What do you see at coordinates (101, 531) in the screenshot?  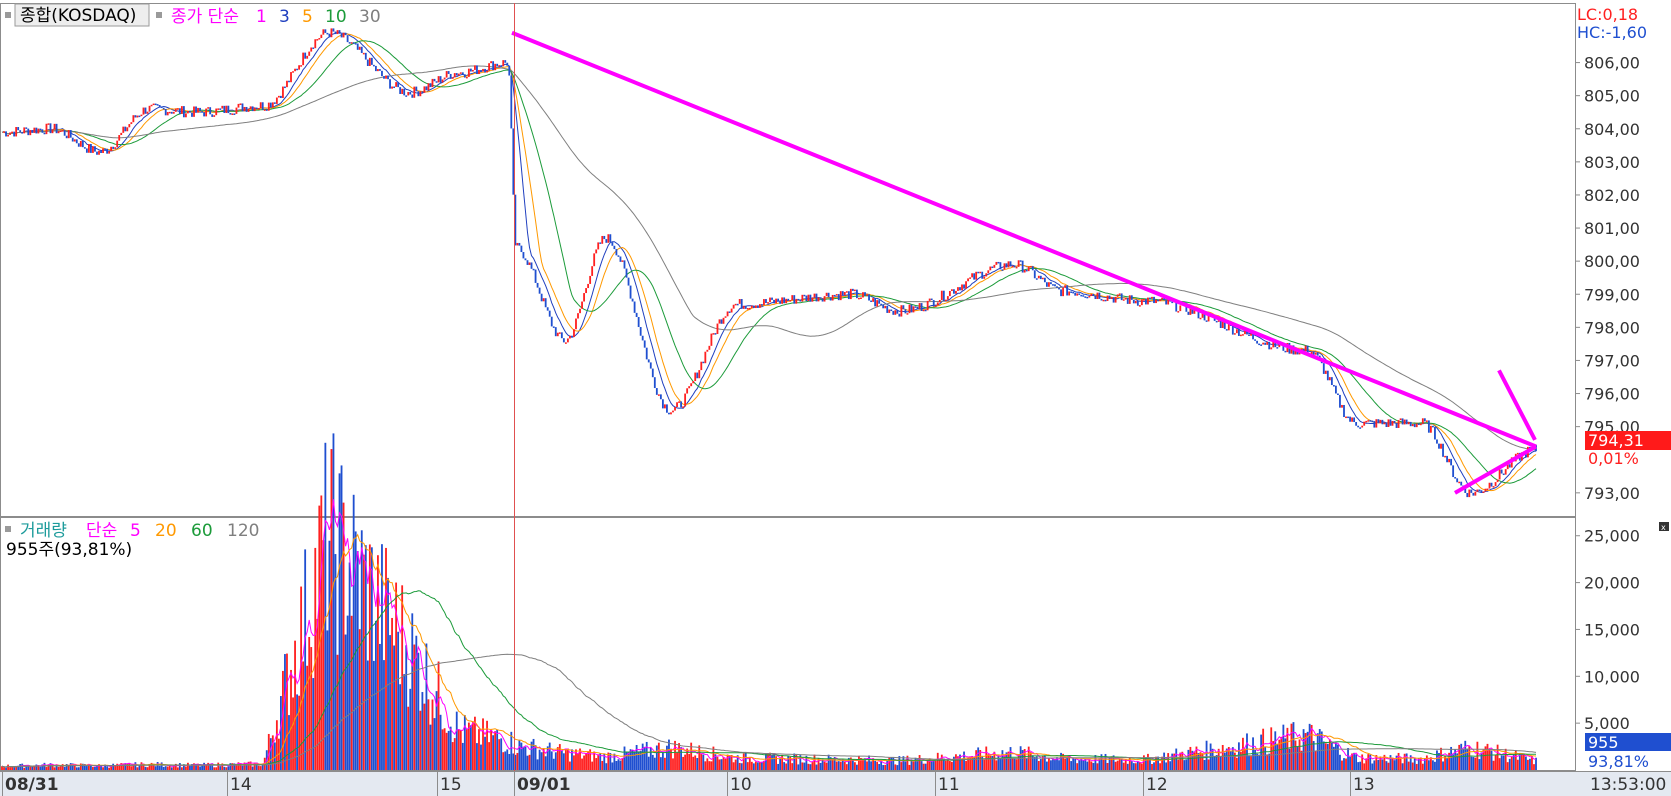 I see `volume-ma-label: 단순` at bounding box center [101, 531].